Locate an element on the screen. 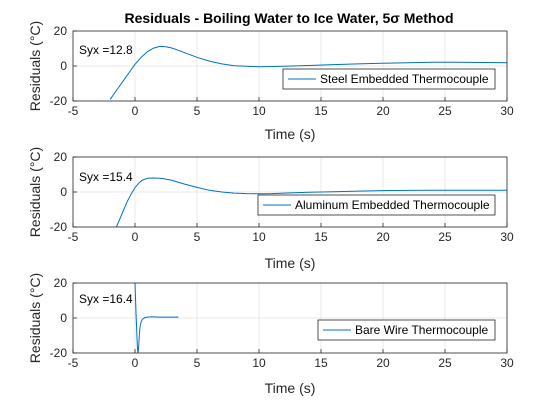 The image size is (560, 420). syx-annotation: Syx =16.4 is located at coordinates (106, 299).